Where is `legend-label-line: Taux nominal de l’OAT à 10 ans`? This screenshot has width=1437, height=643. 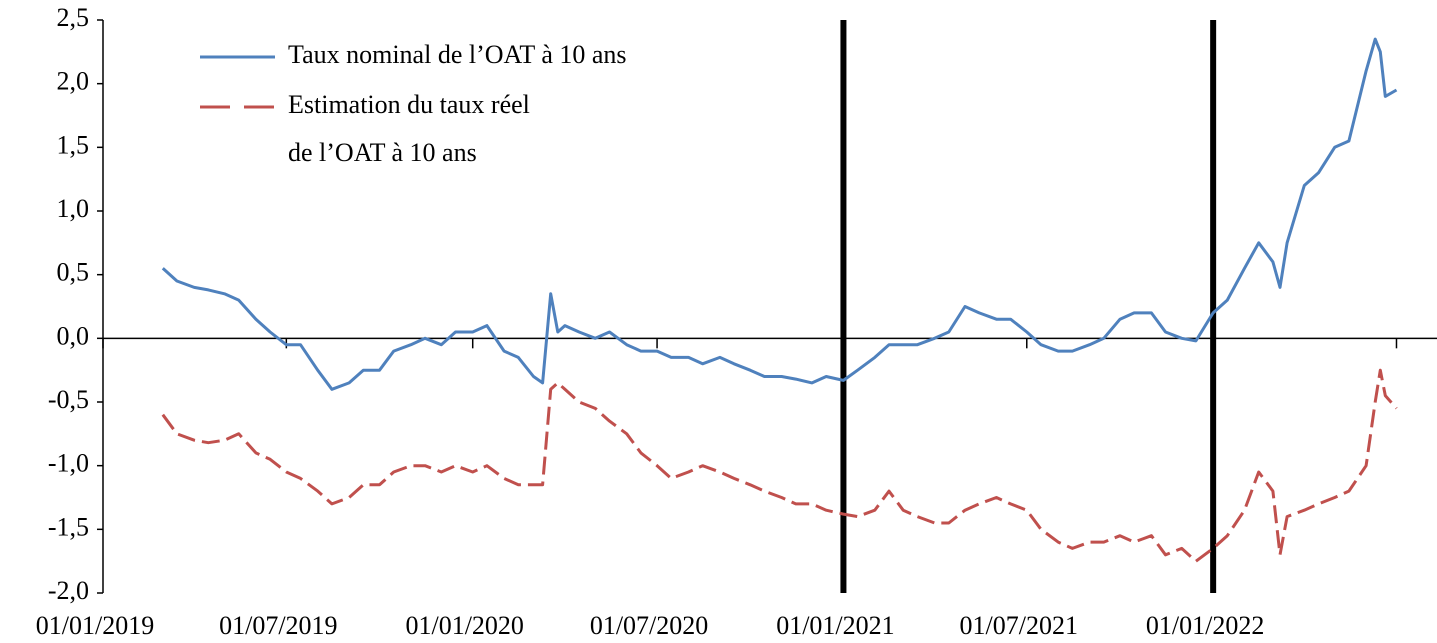
legend-label-line: Taux nominal de l’OAT à 10 ans is located at coordinates (457, 54).